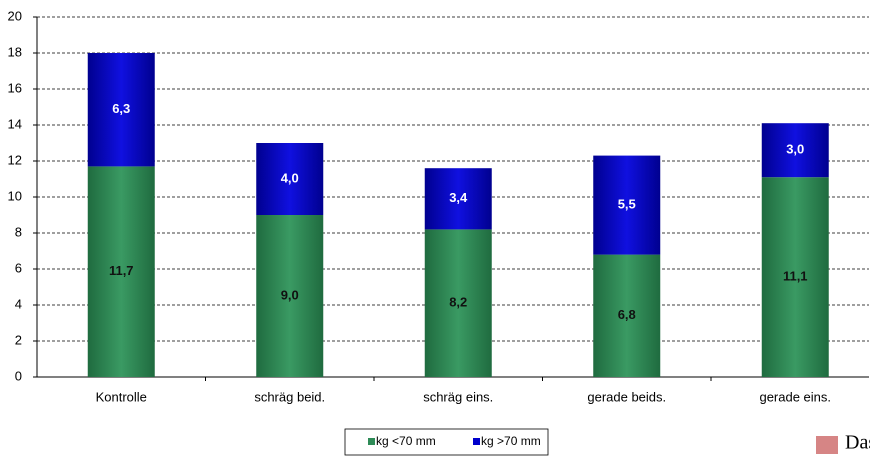  What do you see at coordinates (406, 441) in the screenshot?
I see `legend-label: kg <70 mm` at bounding box center [406, 441].